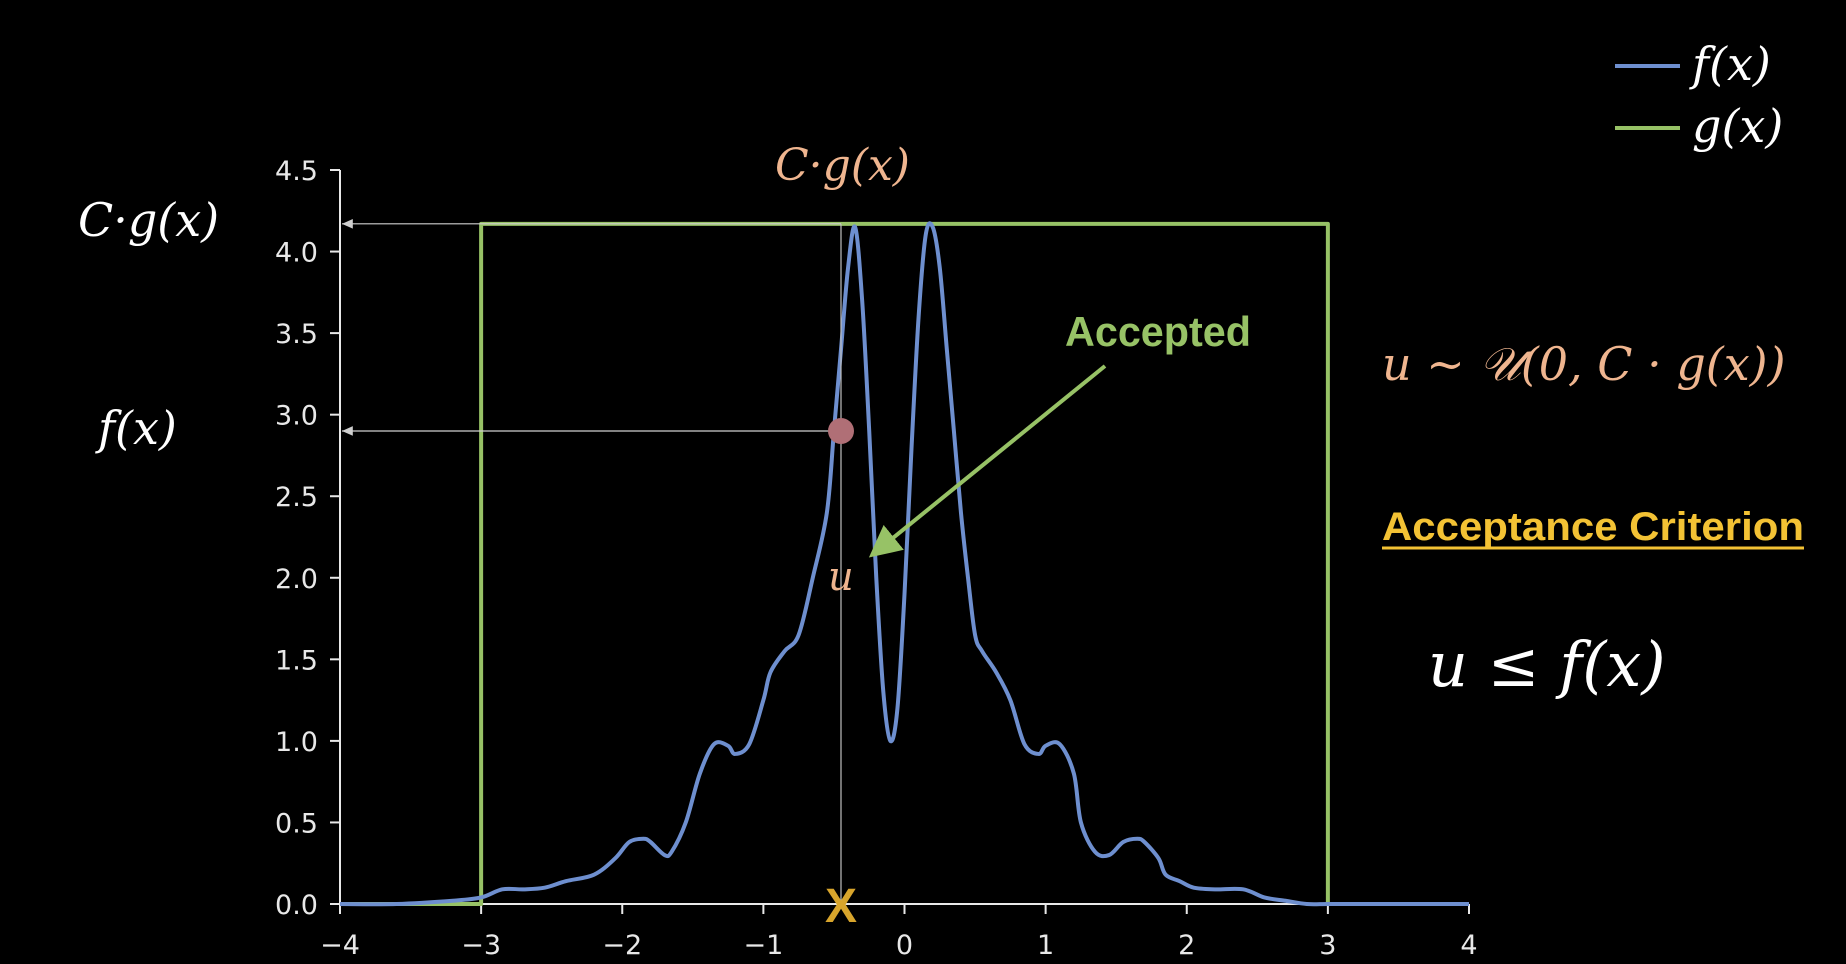 This screenshot has width=1846, height=964. What do you see at coordinates (904, 945) in the screenshot?
I see `x-tick-label: 0` at bounding box center [904, 945].